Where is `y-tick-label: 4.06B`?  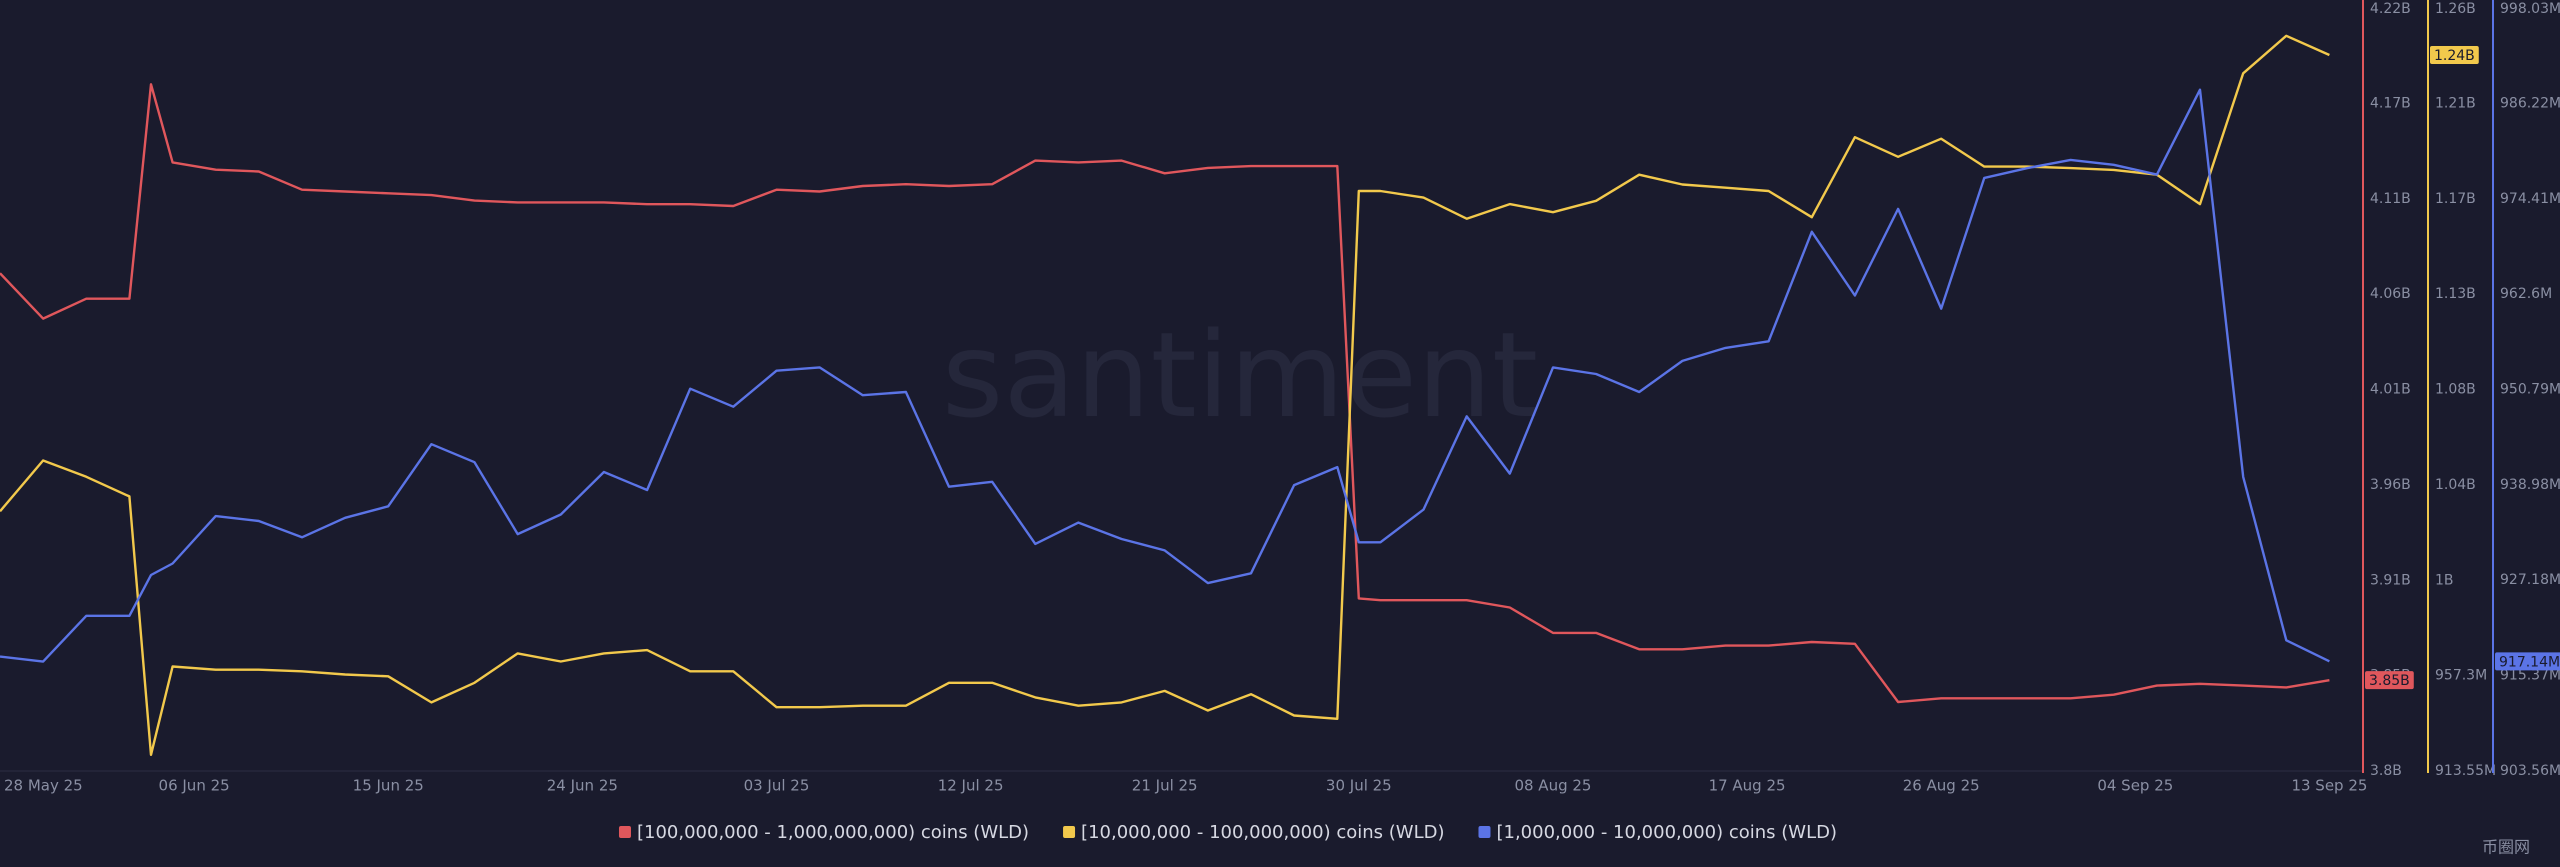
y-tick-label: 4.06B is located at coordinates (2390, 294).